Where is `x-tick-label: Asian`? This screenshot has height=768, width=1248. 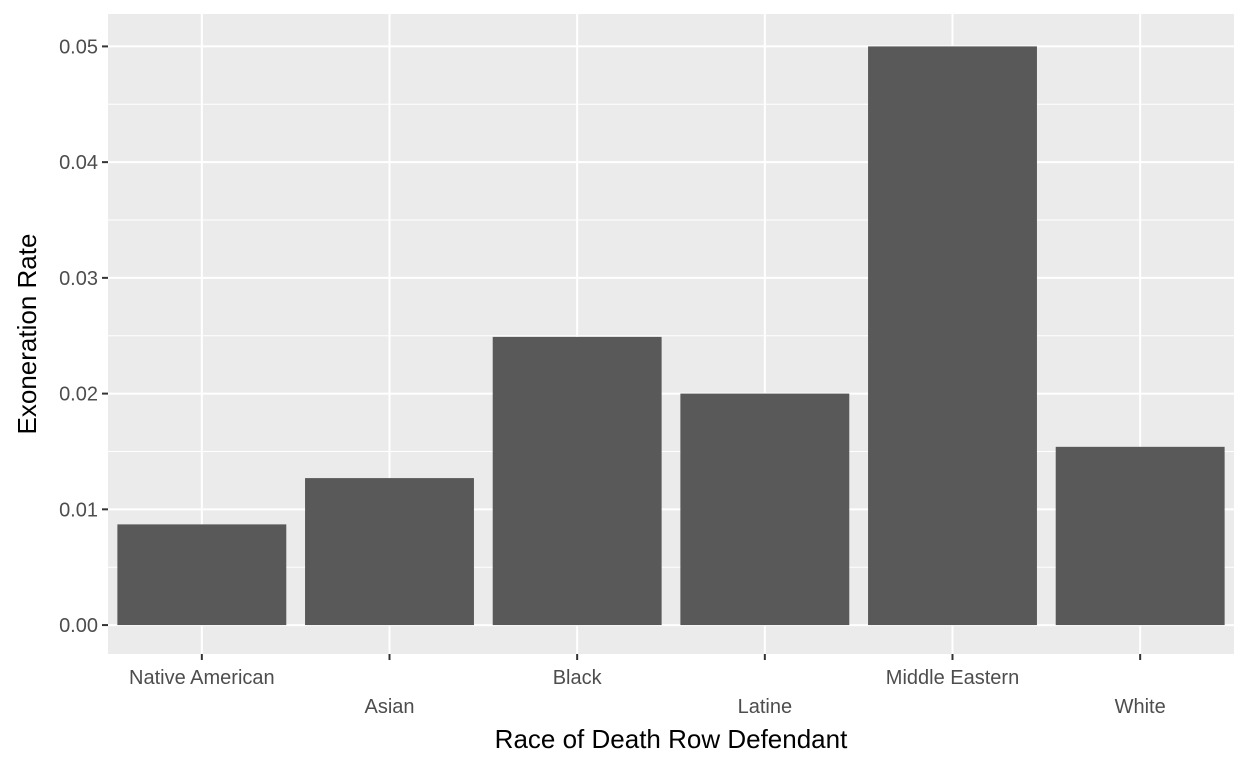 x-tick-label: Asian is located at coordinates (389, 707).